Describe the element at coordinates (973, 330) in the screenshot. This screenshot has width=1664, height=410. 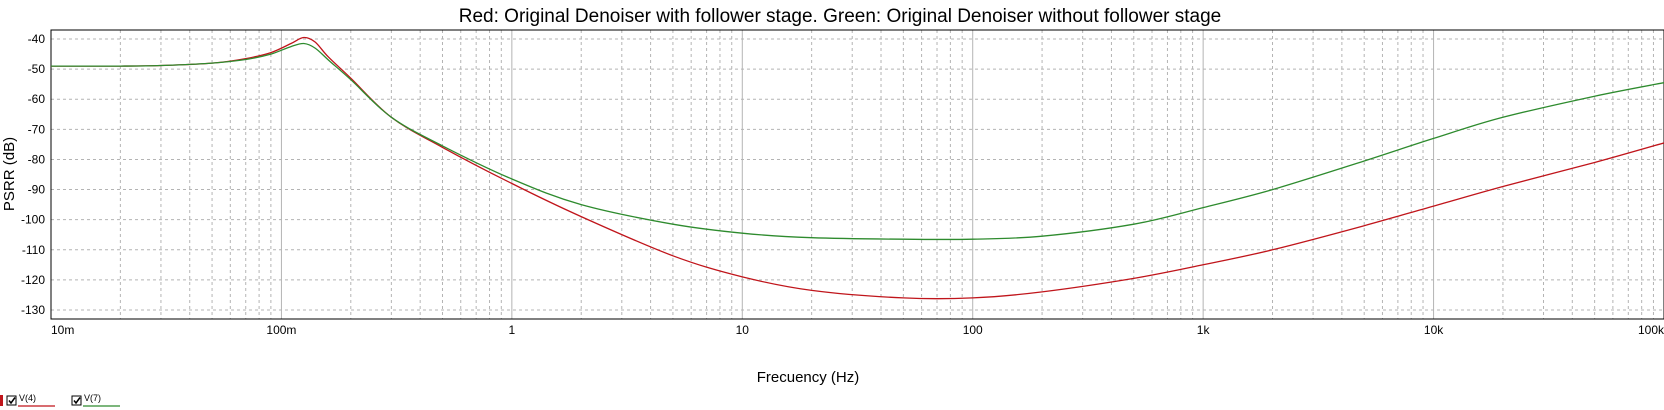
I see `x-tick-label: 100` at that location.